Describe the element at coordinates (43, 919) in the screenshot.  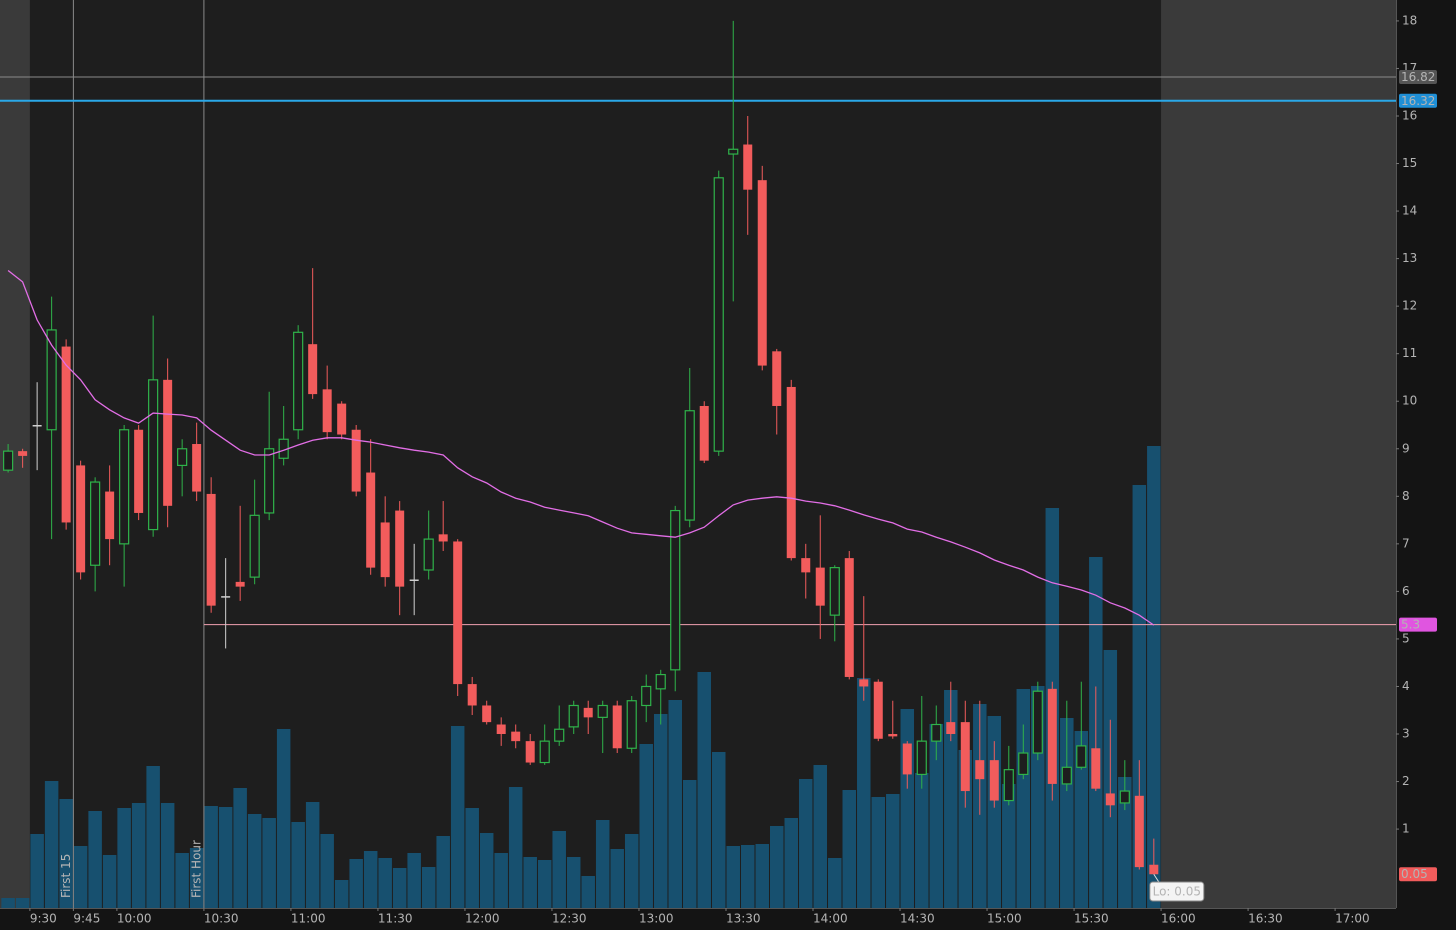
I see `x-tick-label: 9:30` at that location.